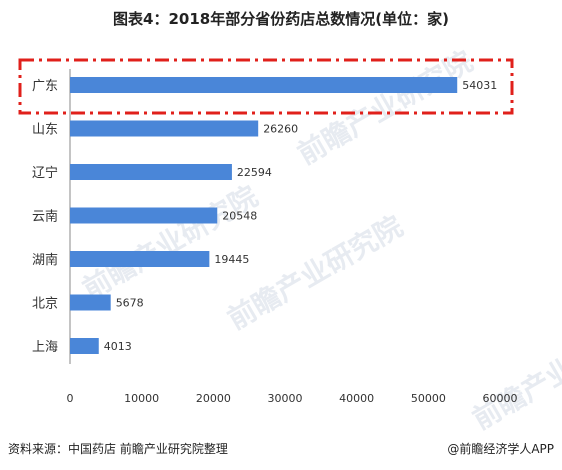 The width and height of the screenshot is (562, 470). I want to click on bar-广东, so click(264, 85).